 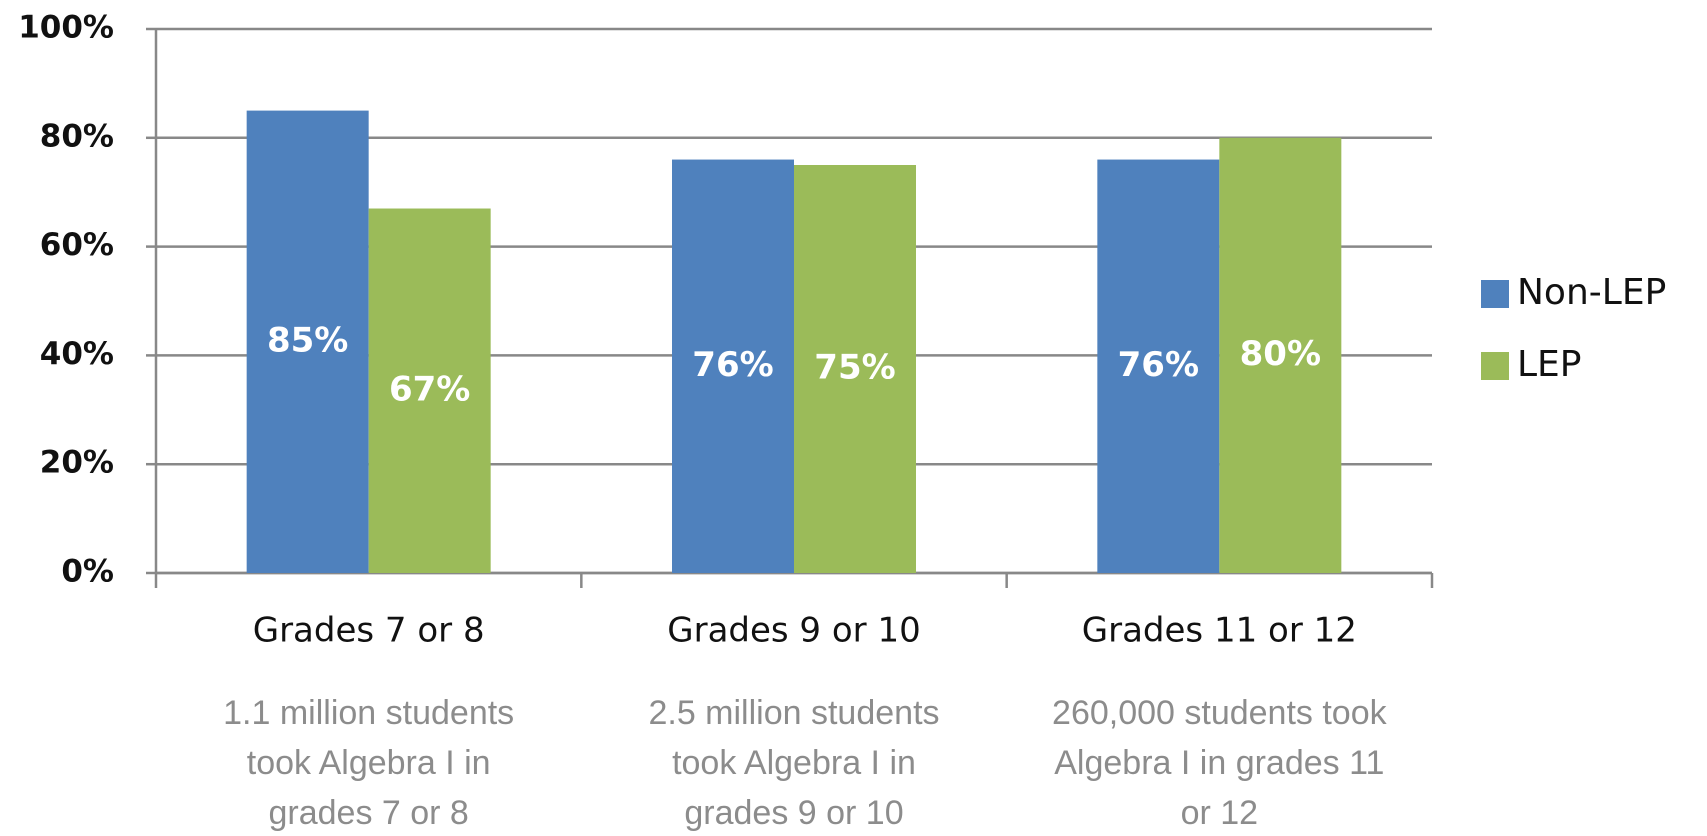 What do you see at coordinates (793, 631) in the screenshot?
I see `x-tick-label: Grades 9 or 10` at bounding box center [793, 631].